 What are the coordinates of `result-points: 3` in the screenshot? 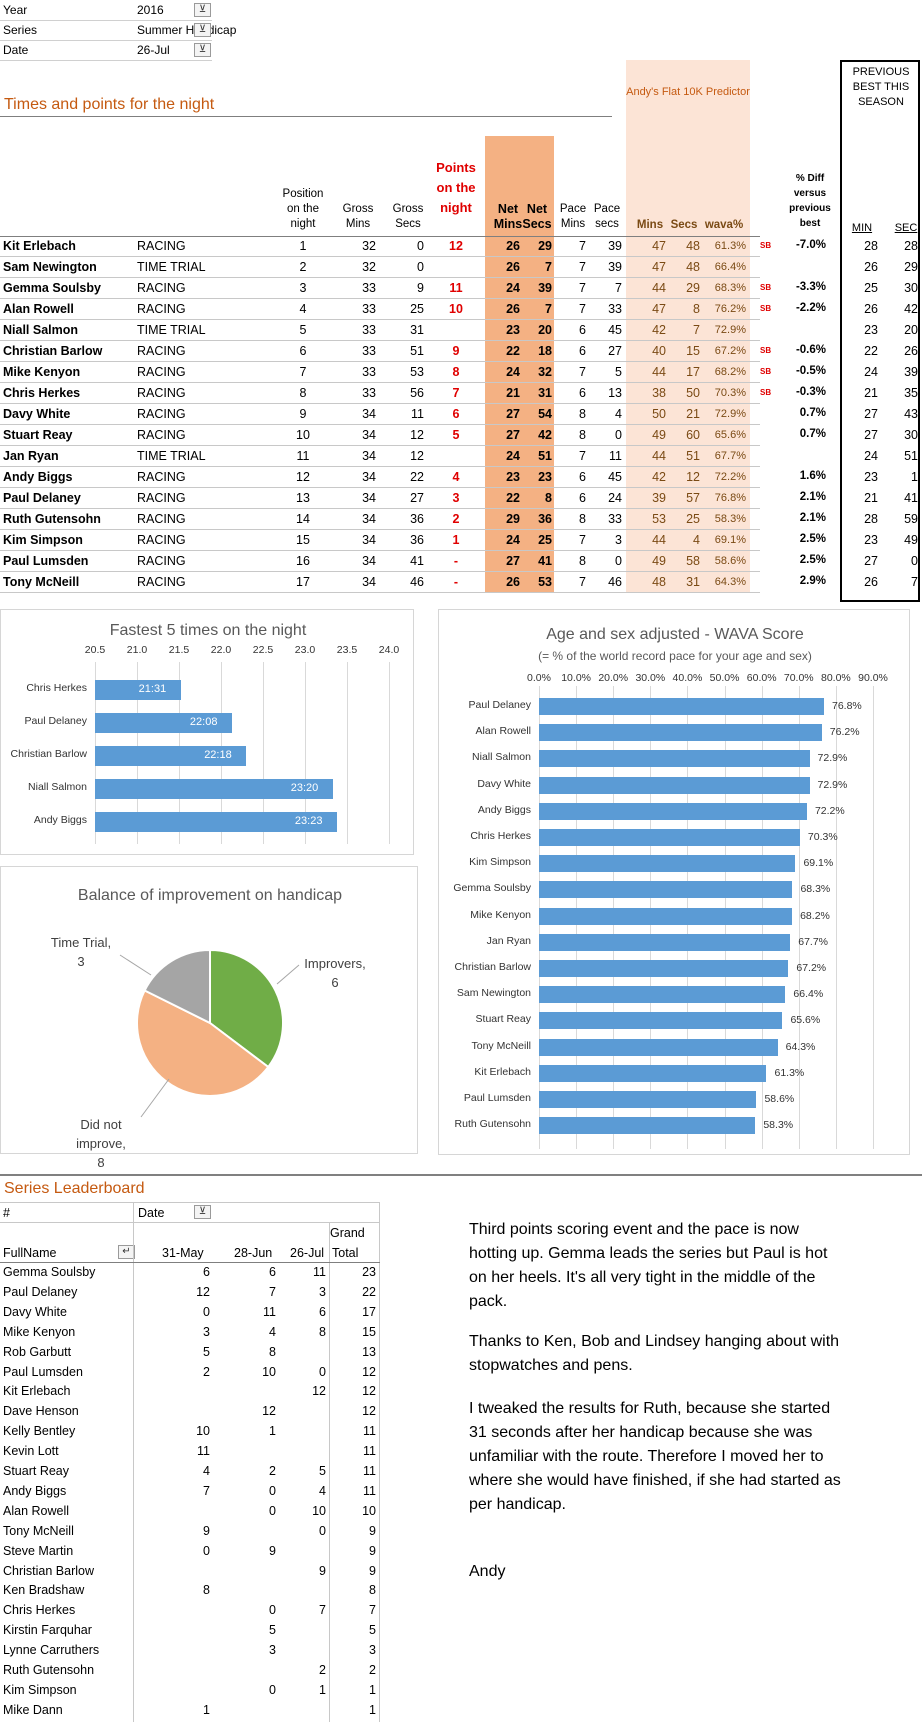 It's located at (456, 498).